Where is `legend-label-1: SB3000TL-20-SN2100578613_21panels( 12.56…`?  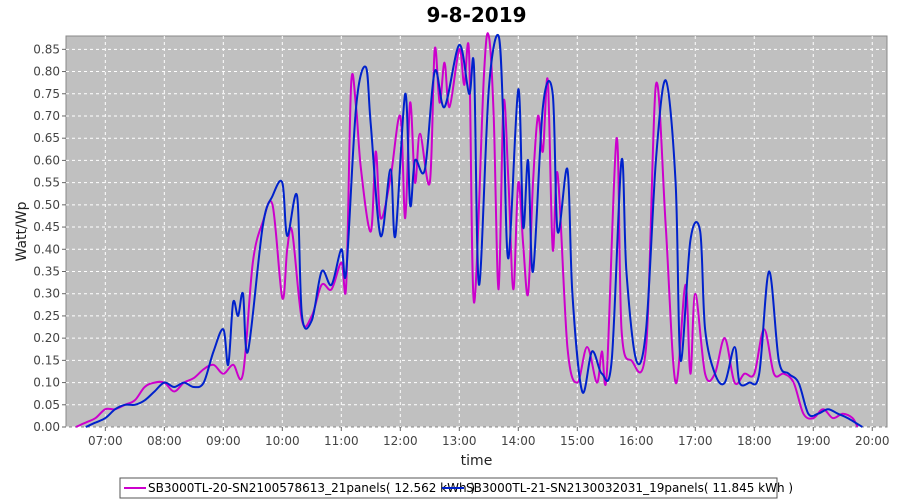
legend-label-1: SB3000TL-20-SN2100578613_21panels( 12.56… is located at coordinates (311, 488).